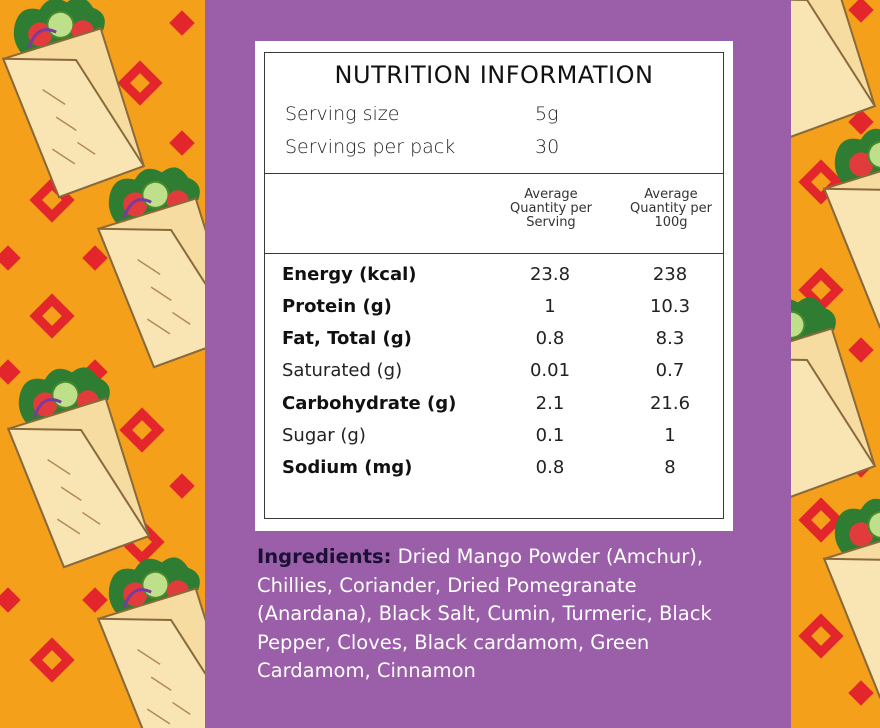 This screenshot has height=728, width=880. I want to click on nutrient-name: Carbohydrate (g), so click(369, 403).